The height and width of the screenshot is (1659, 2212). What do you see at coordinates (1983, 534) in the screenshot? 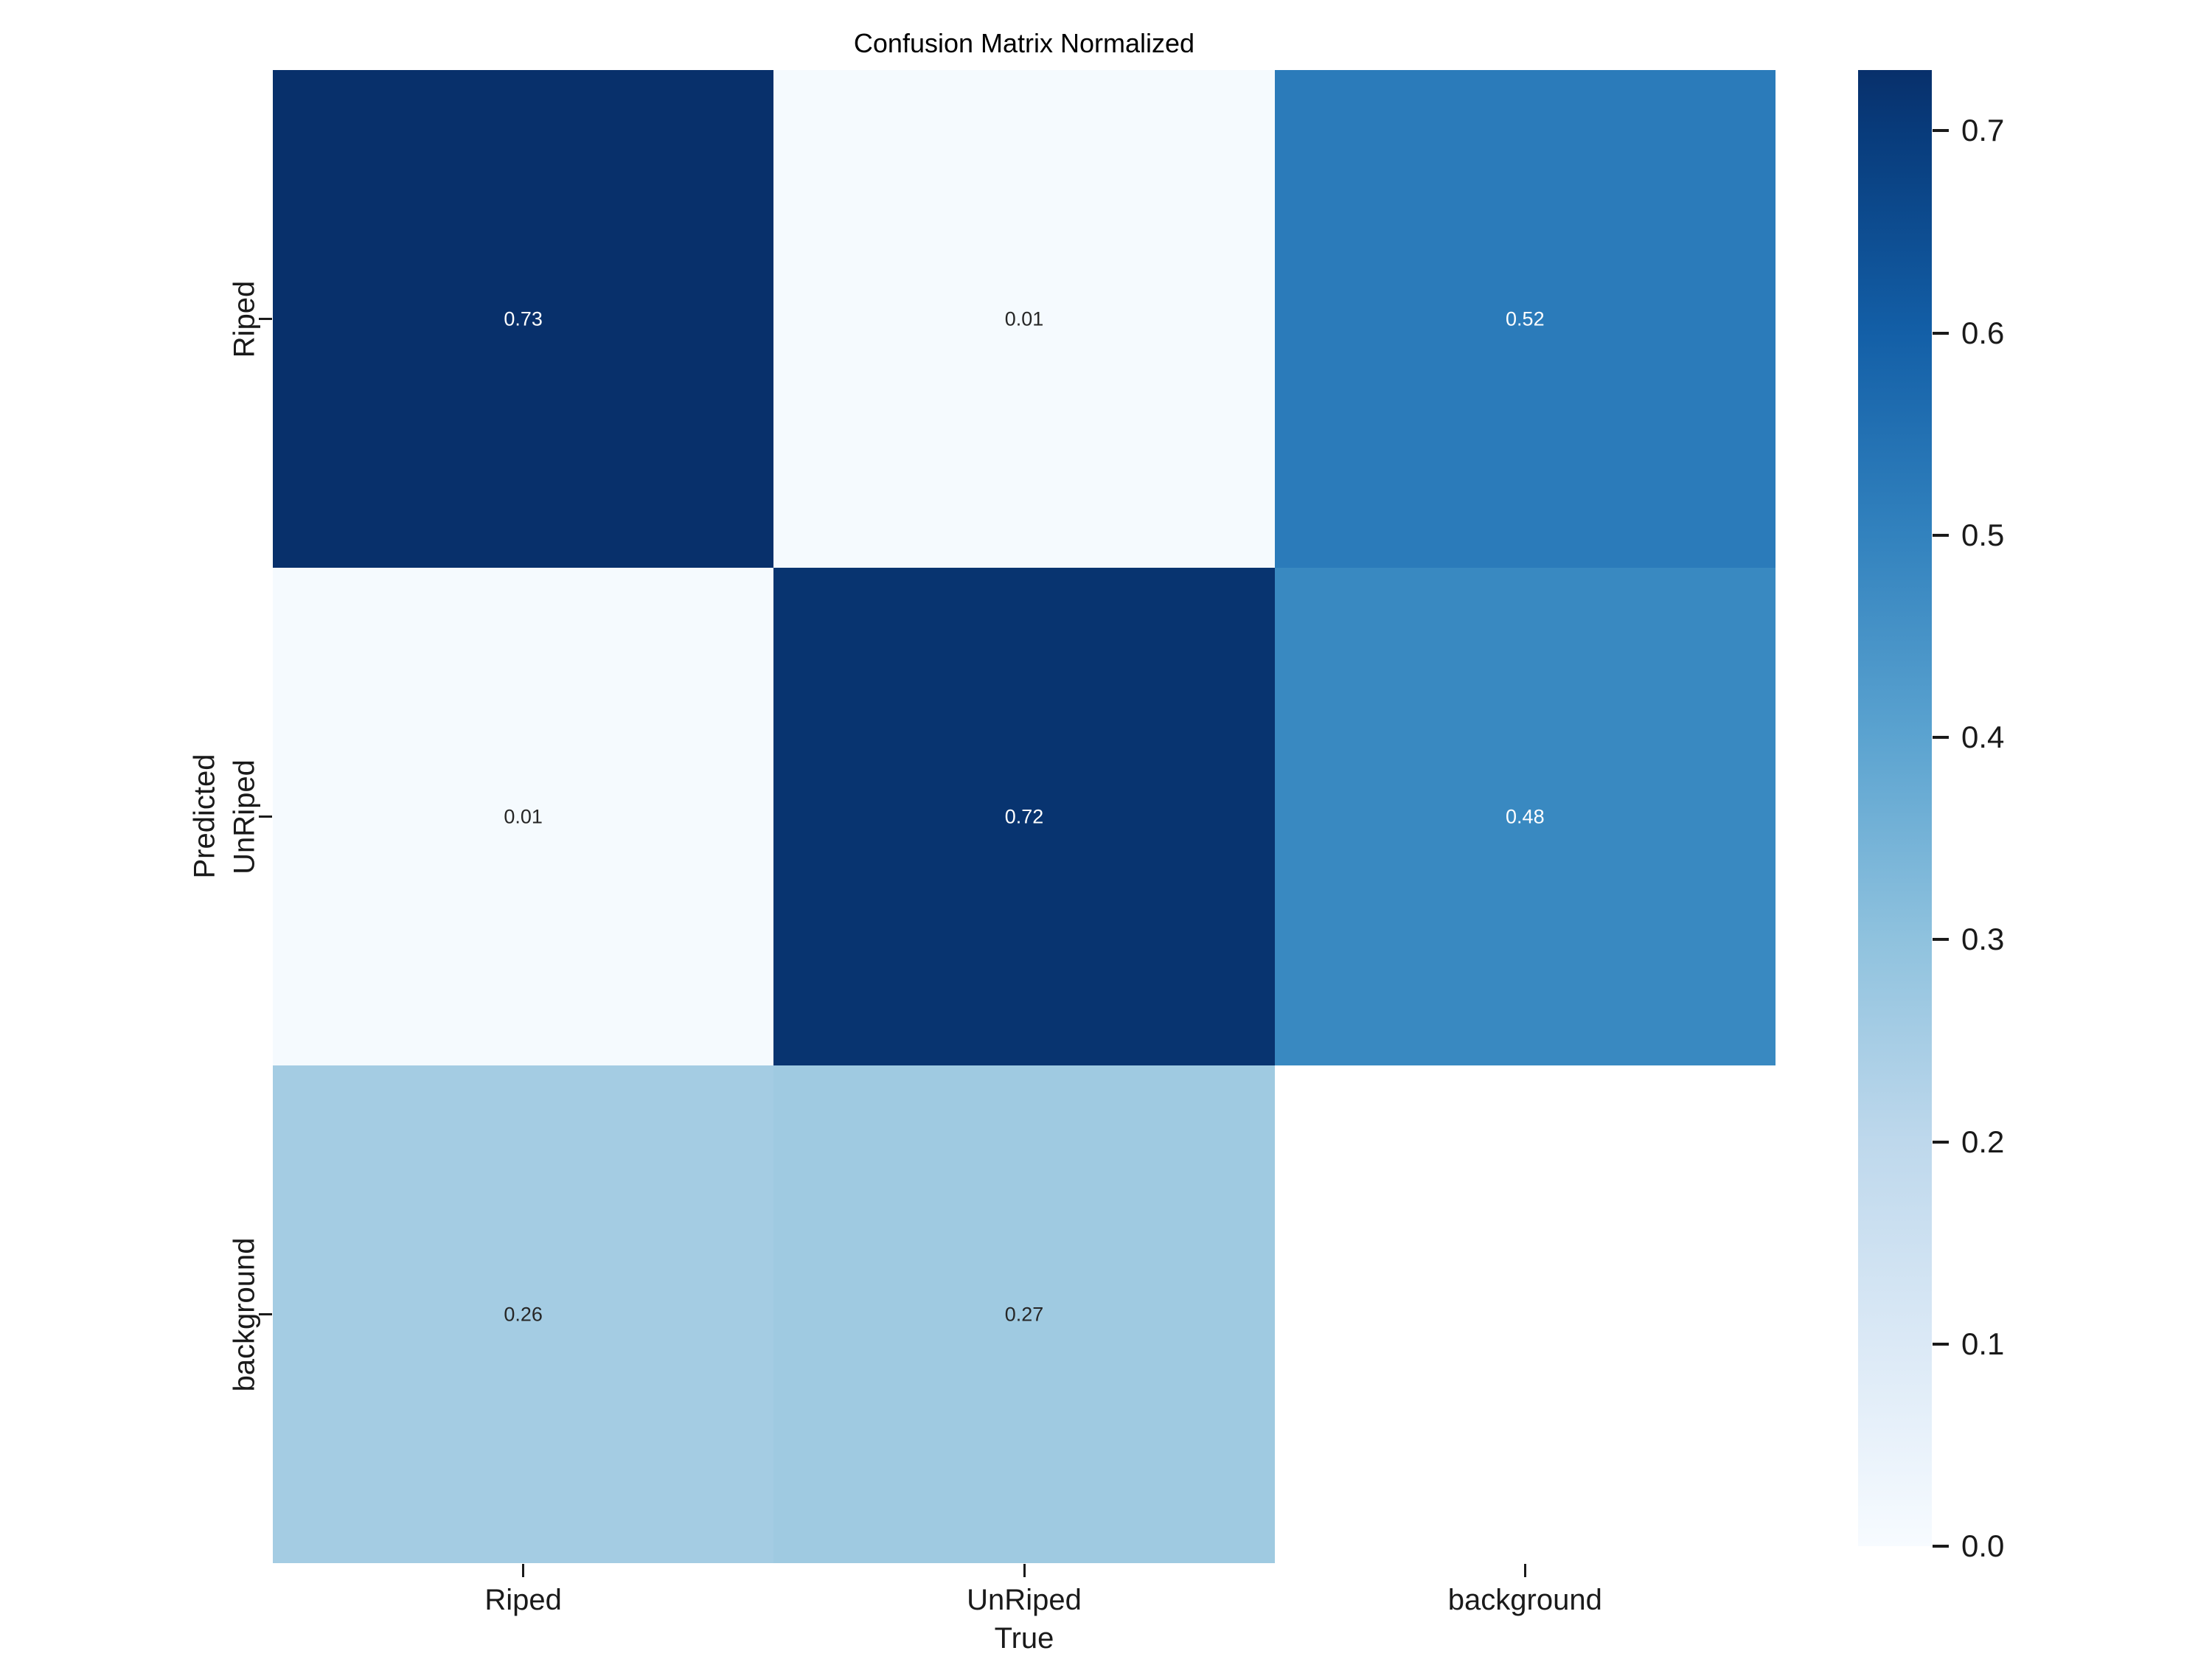
I see `colorbar-tick-label-0.5: 0.5` at bounding box center [1983, 534].